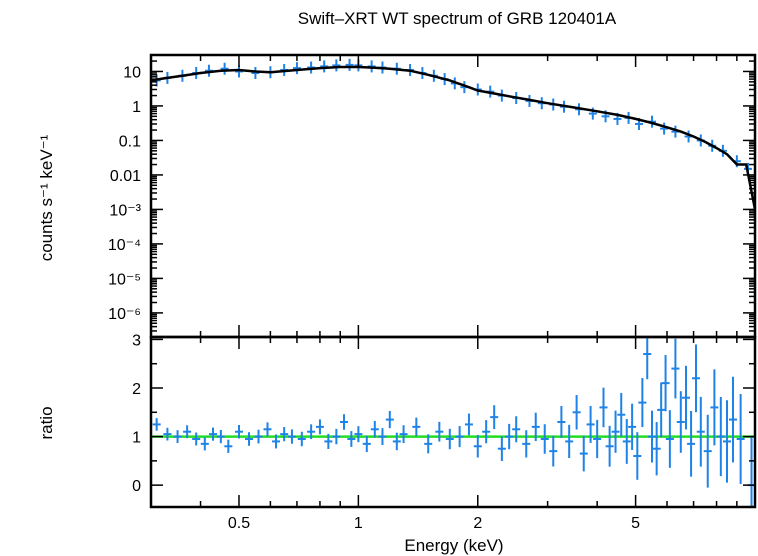  What do you see at coordinates (125, 210) in the screenshot?
I see `y-tick-label-top: 10⁻³` at bounding box center [125, 210].